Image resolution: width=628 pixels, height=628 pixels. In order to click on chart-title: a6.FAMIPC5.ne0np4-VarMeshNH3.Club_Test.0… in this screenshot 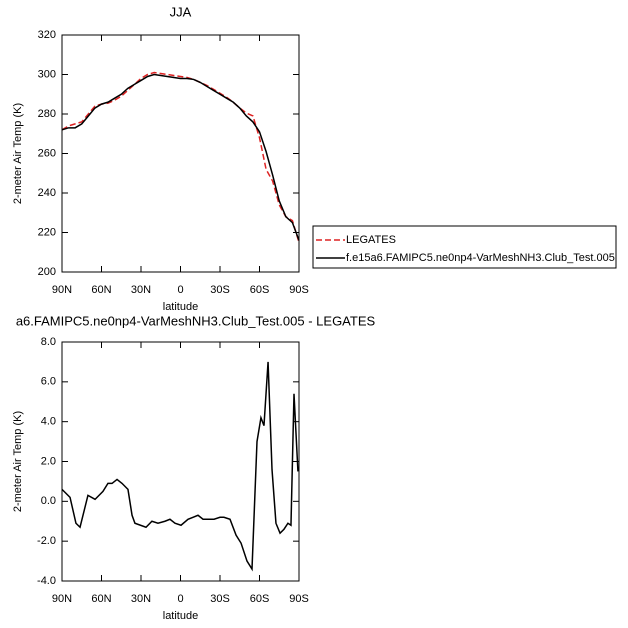, I will do `click(196, 320)`.